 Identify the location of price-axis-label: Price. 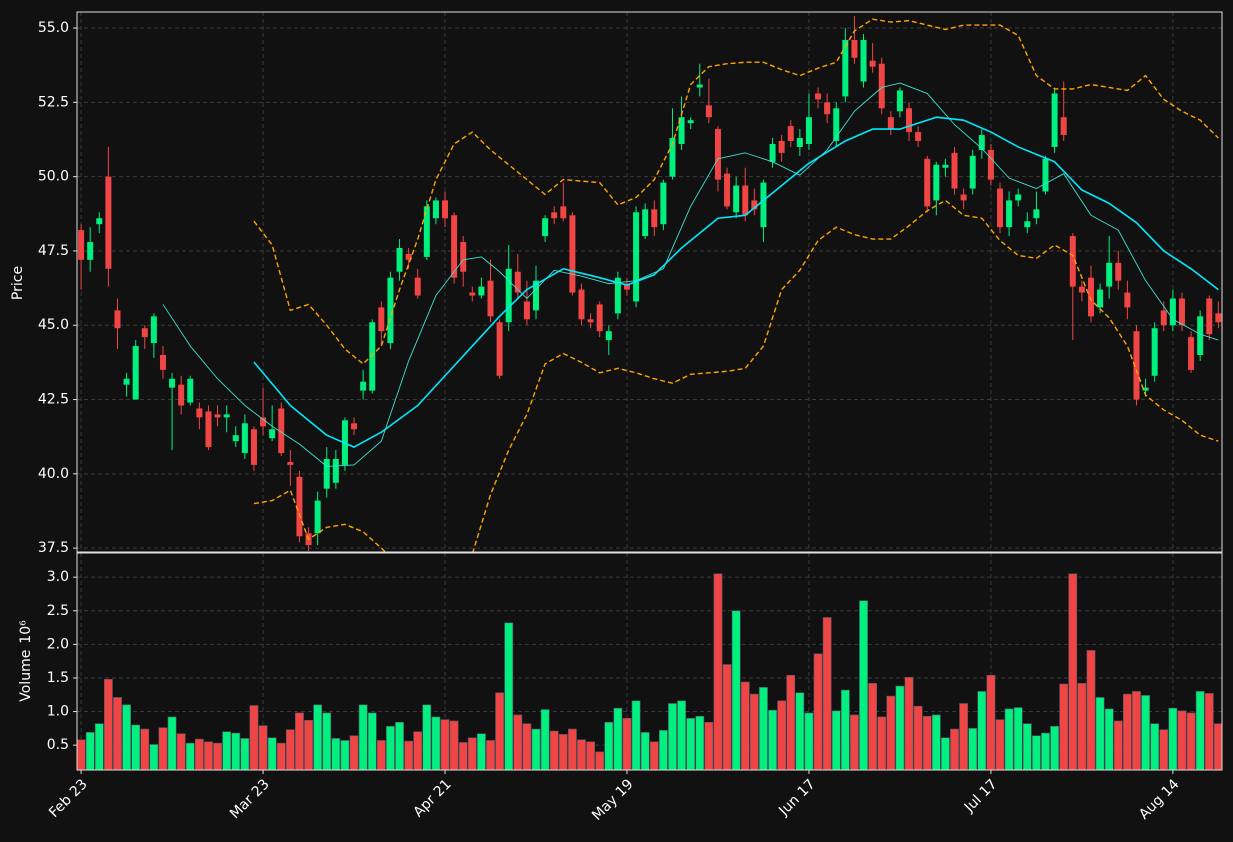
(18, 283).